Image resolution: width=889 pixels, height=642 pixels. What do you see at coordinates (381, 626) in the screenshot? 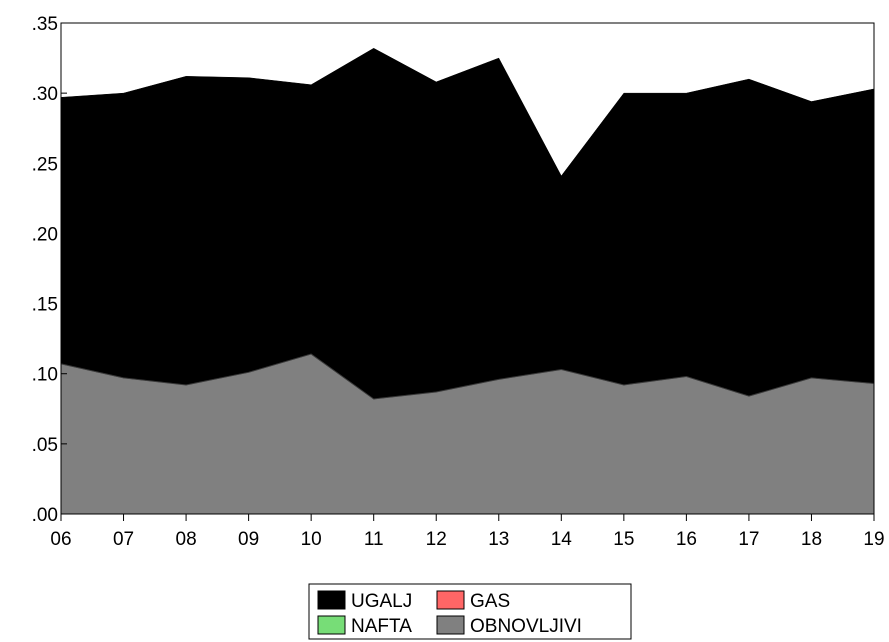
I see `legend-label-nafta: NAFTA` at bounding box center [381, 626].